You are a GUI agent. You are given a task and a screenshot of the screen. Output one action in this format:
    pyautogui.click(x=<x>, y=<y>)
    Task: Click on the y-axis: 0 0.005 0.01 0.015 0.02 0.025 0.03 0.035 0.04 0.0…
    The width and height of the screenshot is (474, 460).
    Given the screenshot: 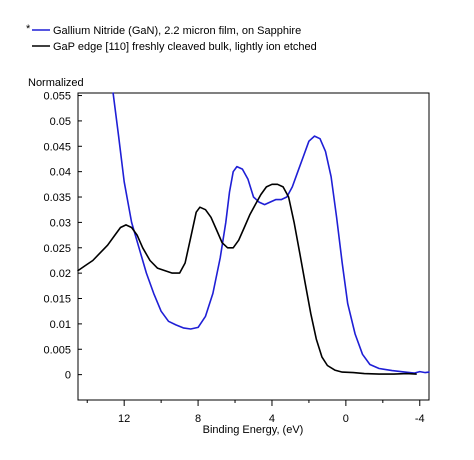 What is the action you would take?
    pyautogui.click(x=62, y=236)
    